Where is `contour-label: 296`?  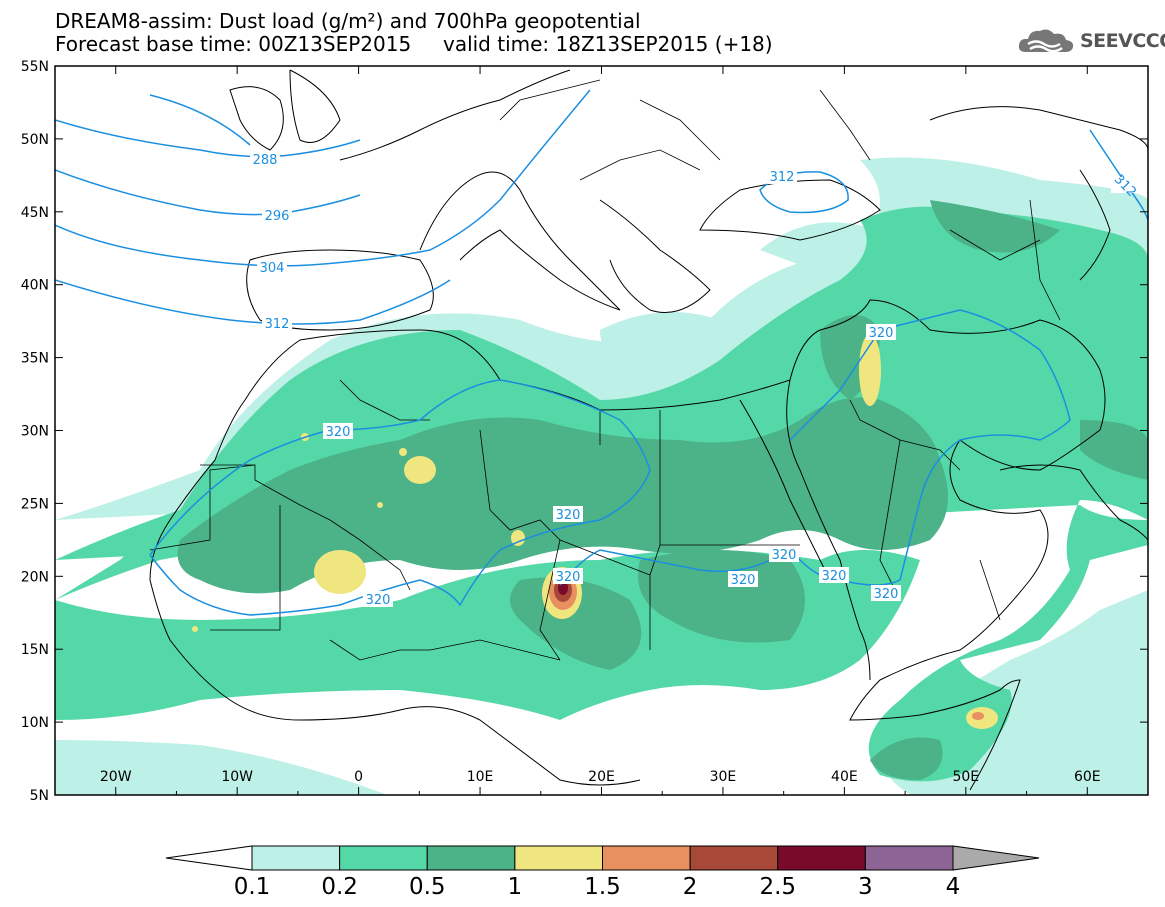
contour-label: 296 is located at coordinates (277, 215).